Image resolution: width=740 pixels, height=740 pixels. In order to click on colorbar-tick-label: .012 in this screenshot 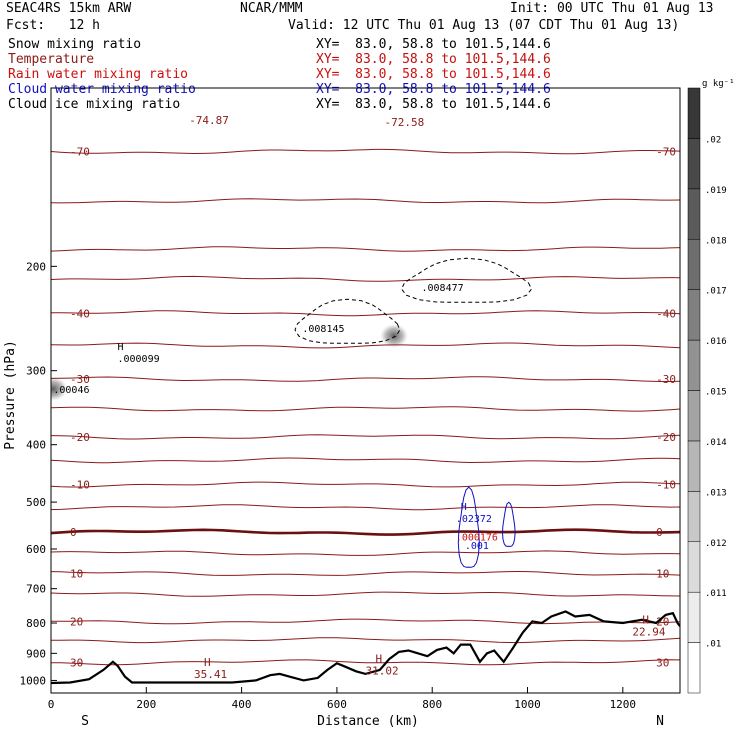, I will do `click(716, 544)`.